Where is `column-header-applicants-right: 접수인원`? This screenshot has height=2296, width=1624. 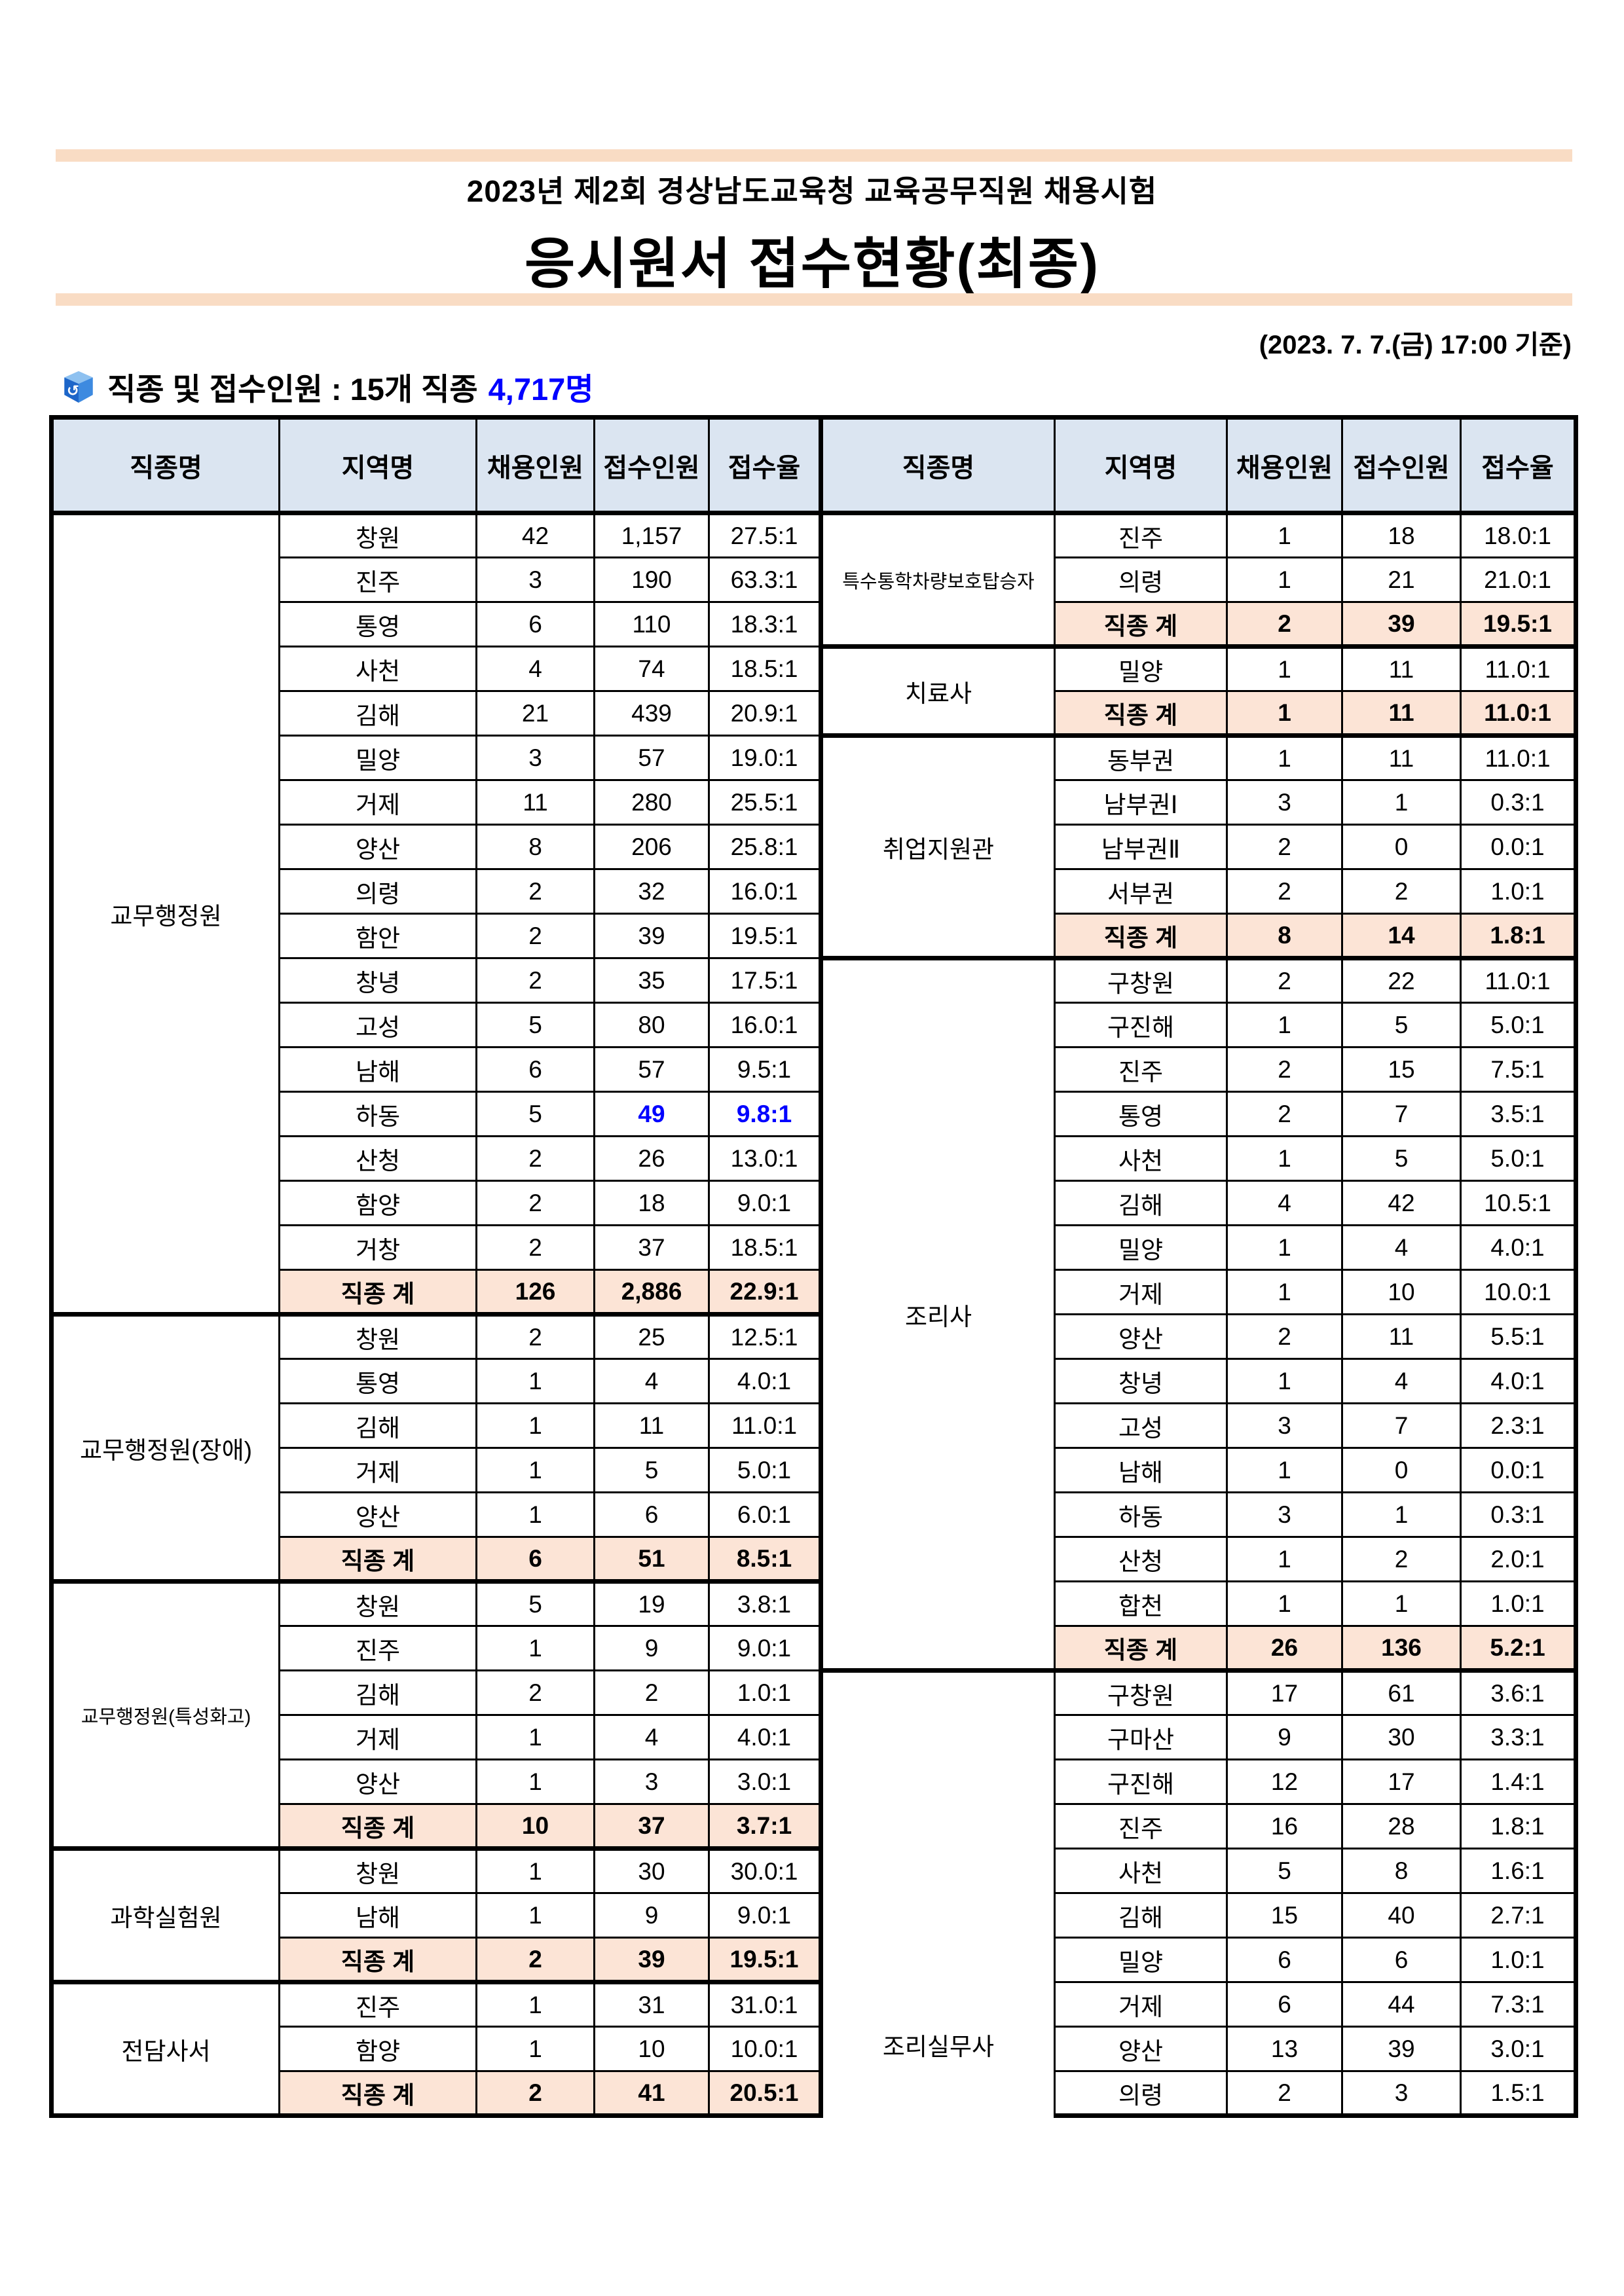 column-header-applicants-right: 접수인원 is located at coordinates (1401, 465).